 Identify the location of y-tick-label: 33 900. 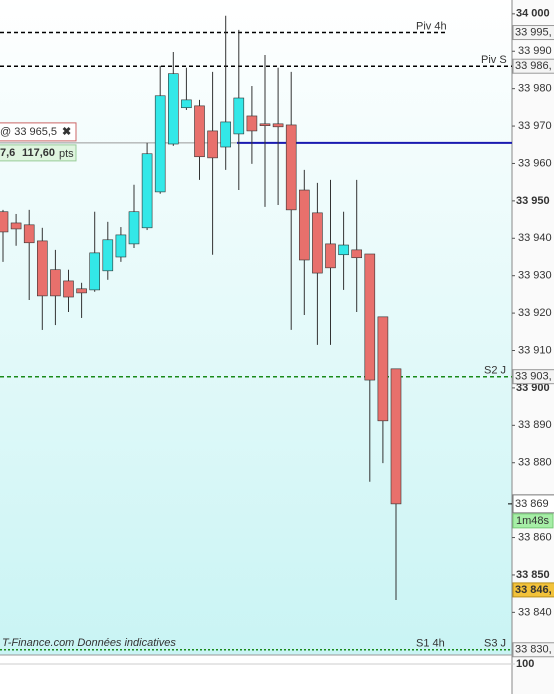
(533, 388).